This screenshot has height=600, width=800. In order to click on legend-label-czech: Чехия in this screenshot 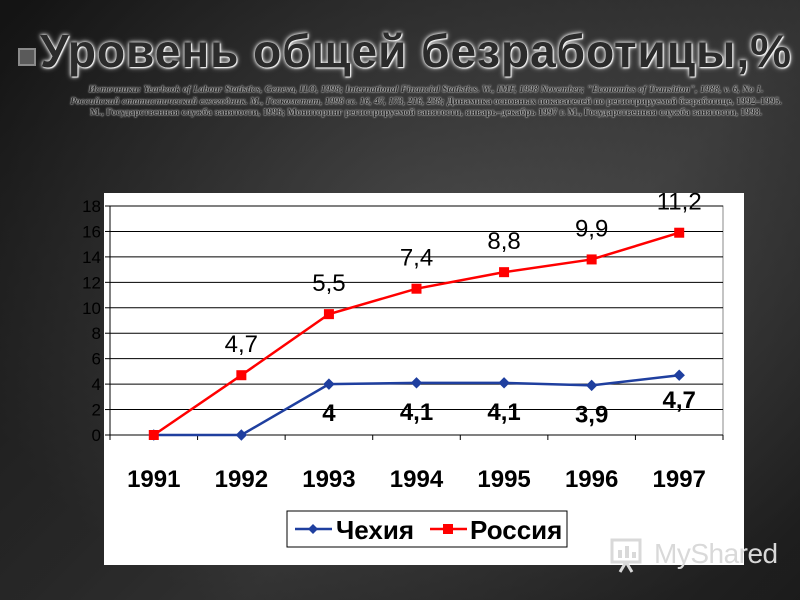, I will do `click(375, 530)`.